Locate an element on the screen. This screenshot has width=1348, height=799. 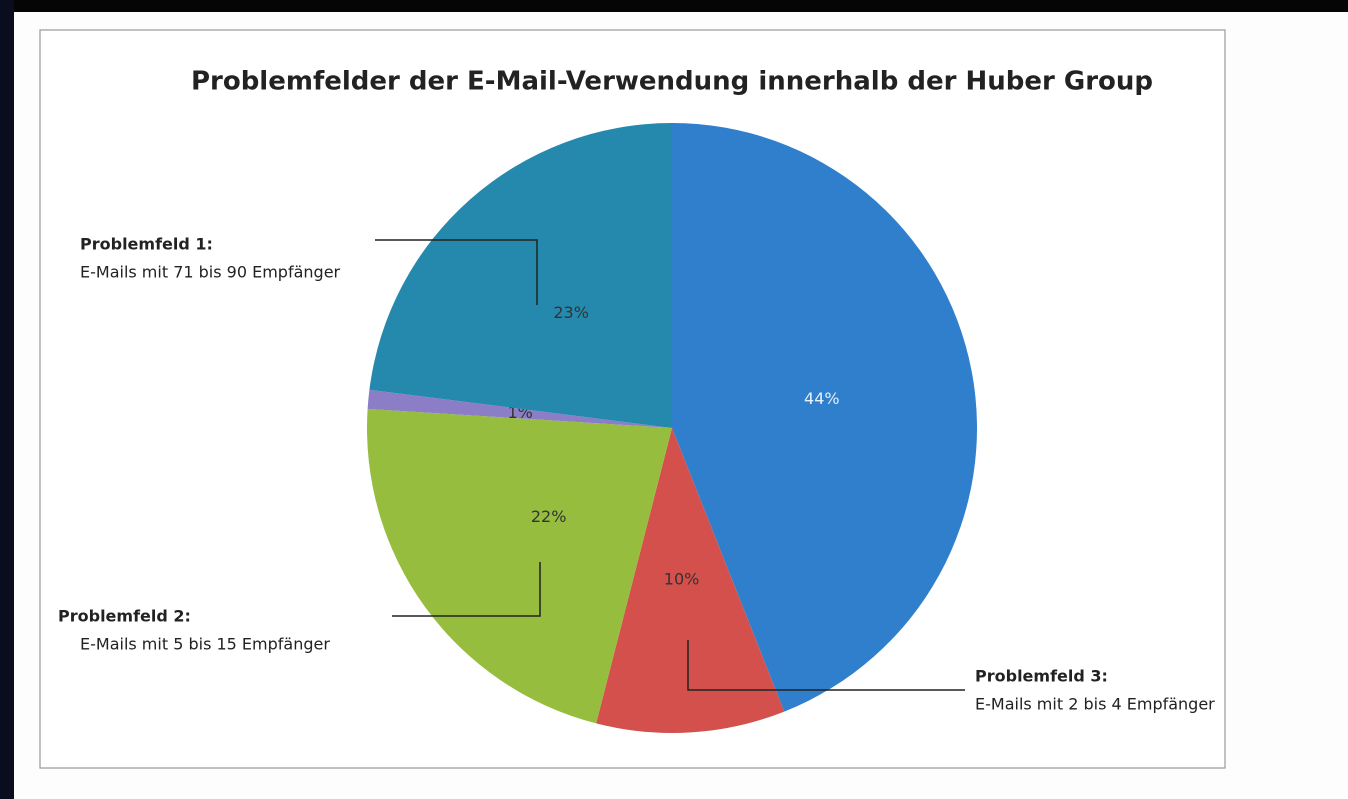
slice-label: 23% is located at coordinates (571, 312).